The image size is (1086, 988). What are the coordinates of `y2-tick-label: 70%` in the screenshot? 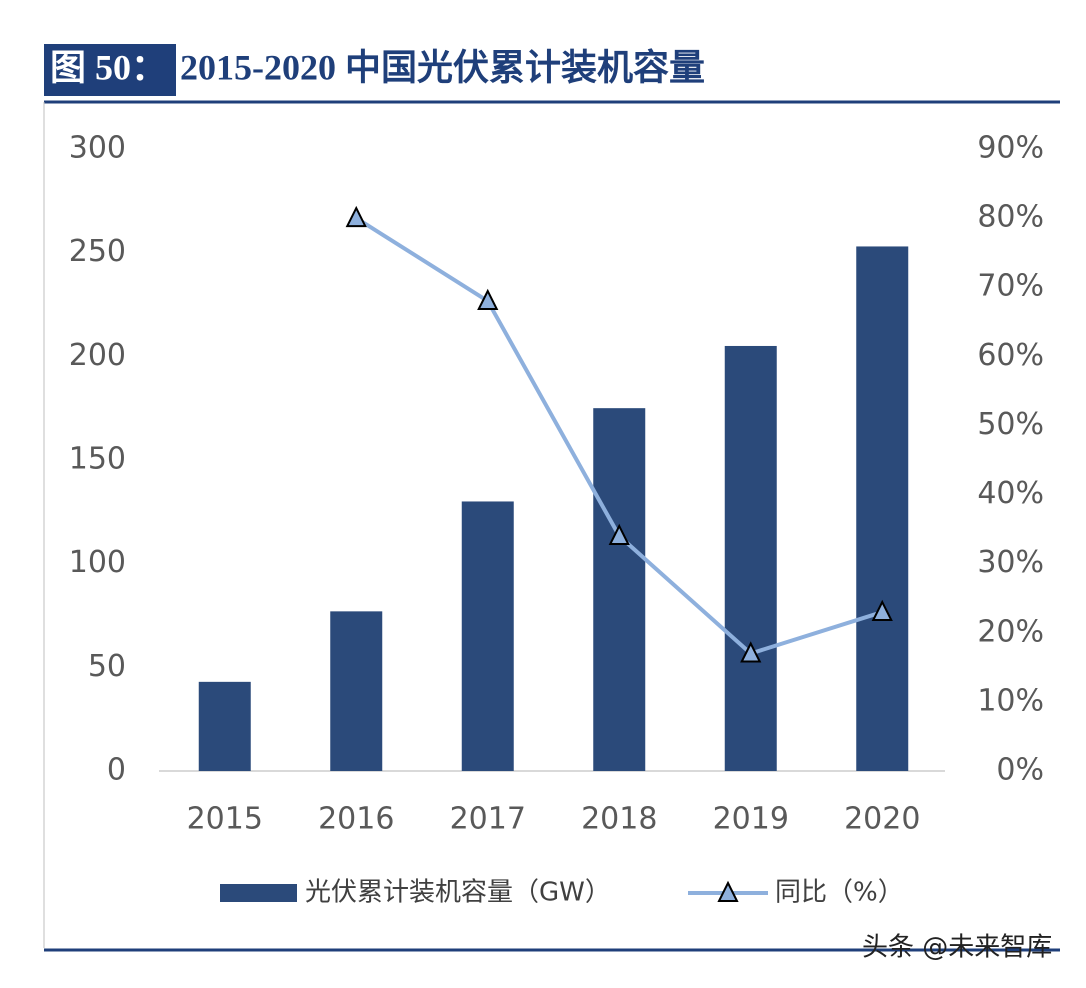 It's located at (1010, 286).